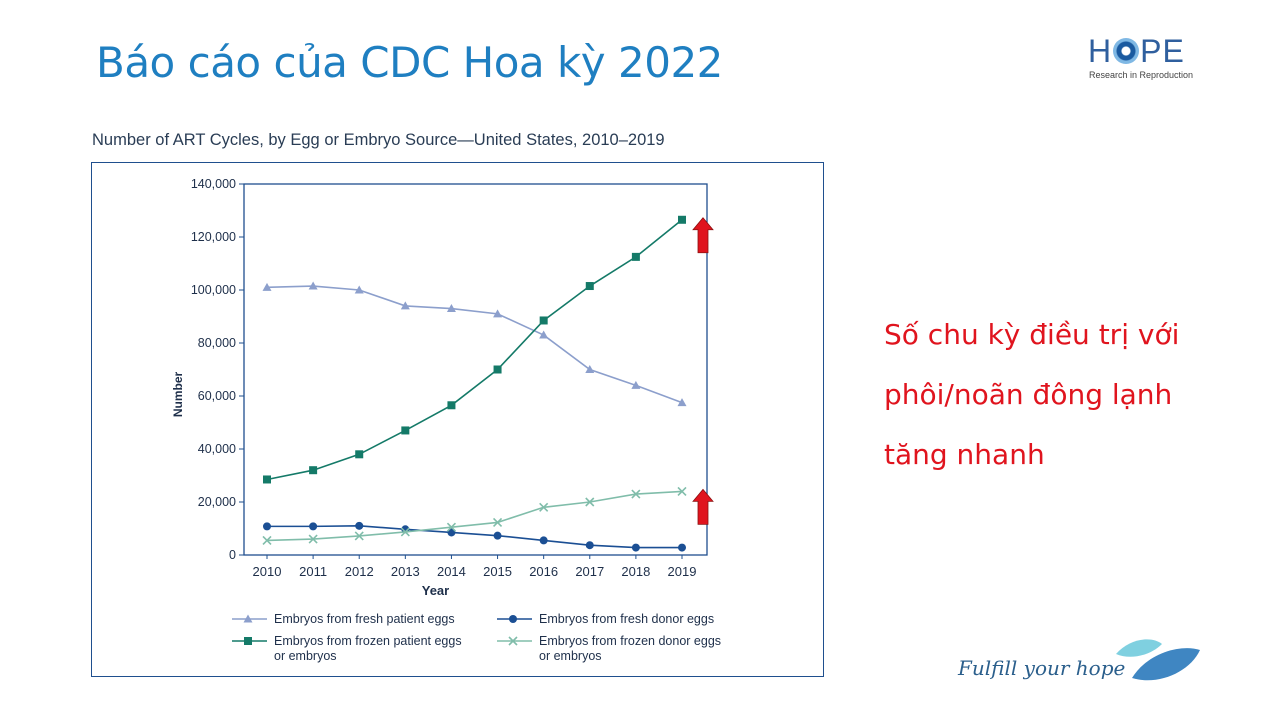  Describe the element at coordinates (313, 571) in the screenshot. I see `x-tick-label: 2011` at that location.